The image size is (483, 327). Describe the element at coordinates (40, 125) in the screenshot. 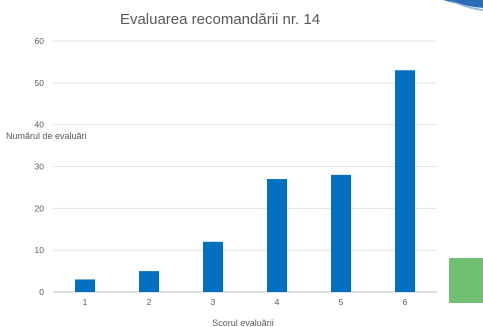

I see `y-tick-label: 40` at that location.